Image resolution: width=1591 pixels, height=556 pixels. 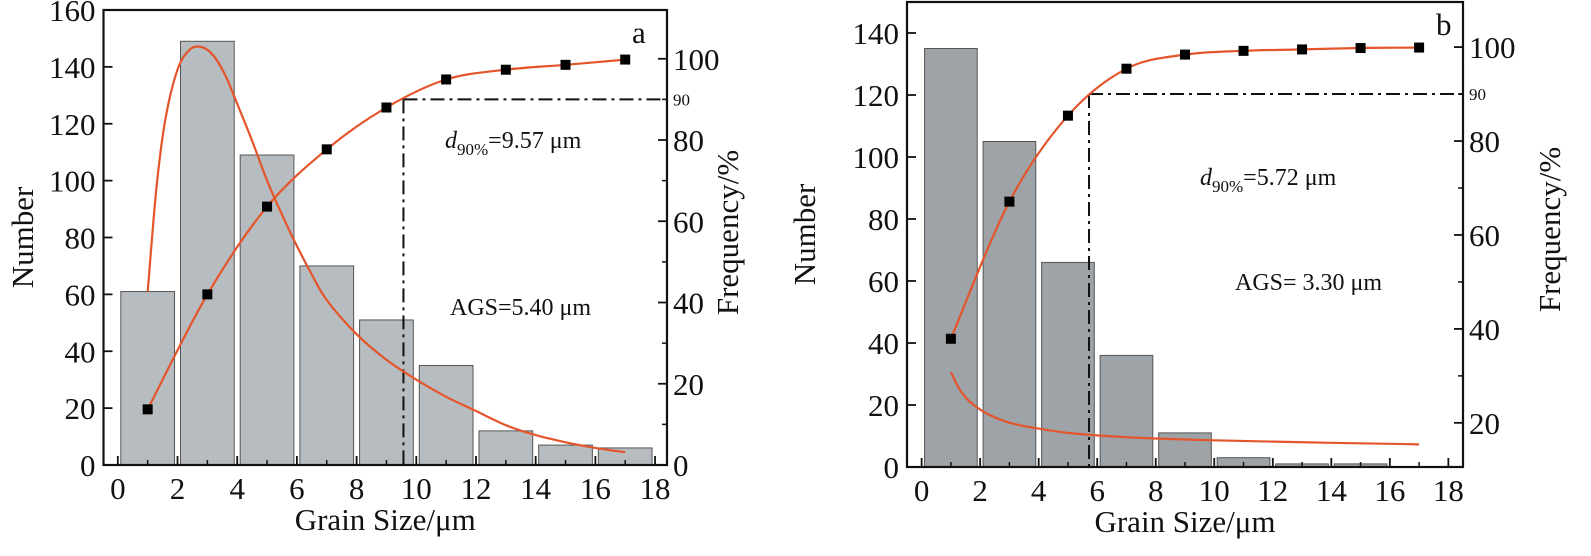 I want to click on y2-90-label: 90, so click(x=681, y=99).